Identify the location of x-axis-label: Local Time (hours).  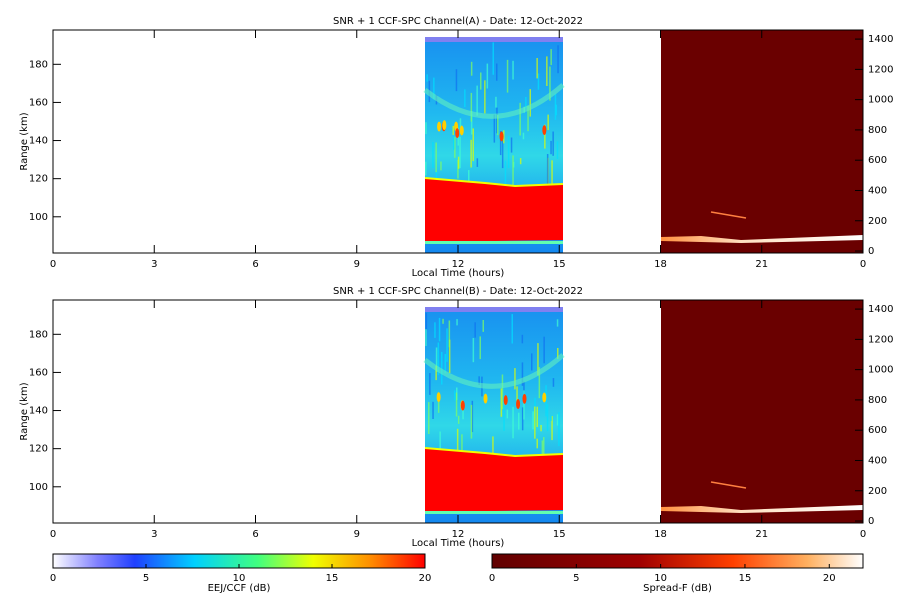
(458, 273).